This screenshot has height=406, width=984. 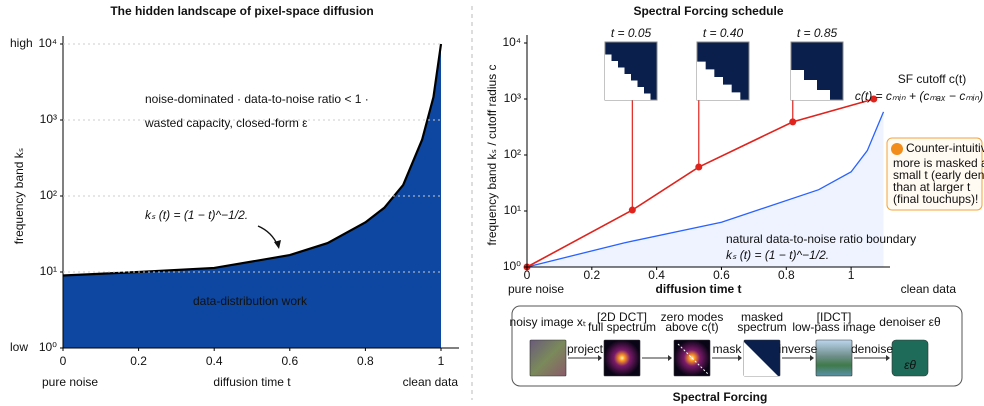 What do you see at coordinates (693, 359) in the screenshot?
I see `cutoff-line` at bounding box center [693, 359].